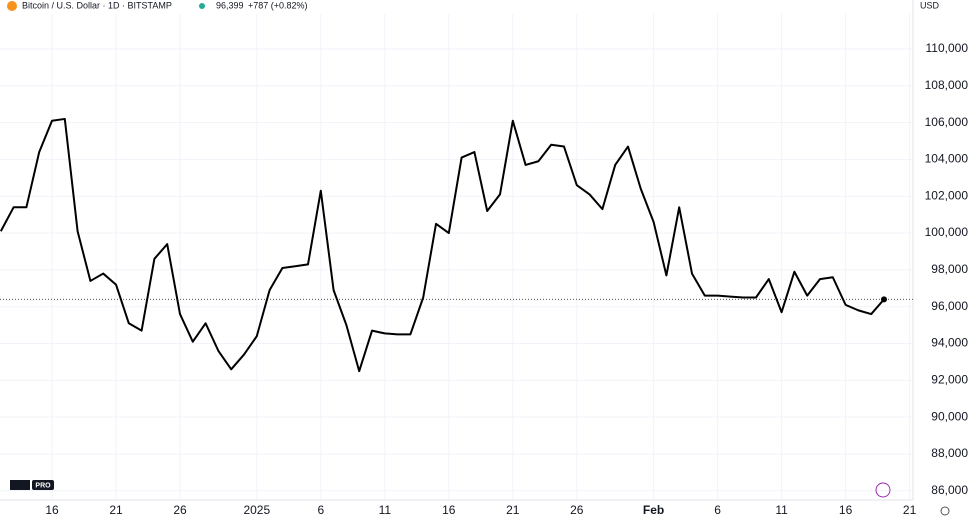  What do you see at coordinates (947, 195) in the screenshot?
I see `y-tick-label: 102,000` at bounding box center [947, 195].